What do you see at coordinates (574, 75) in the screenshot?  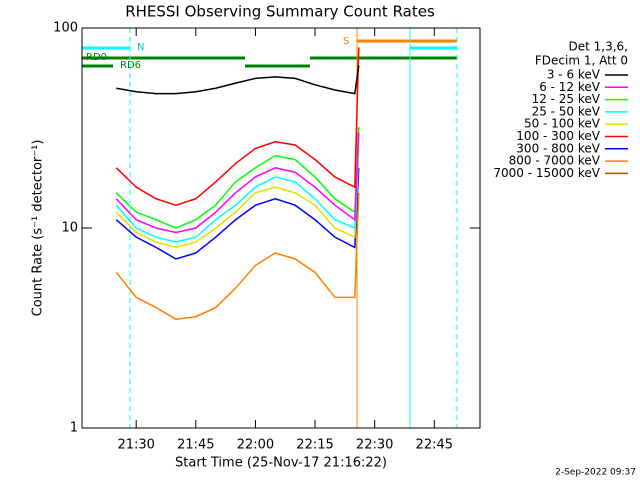 I see `legend-label: 3 - 6 keV` at bounding box center [574, 75].